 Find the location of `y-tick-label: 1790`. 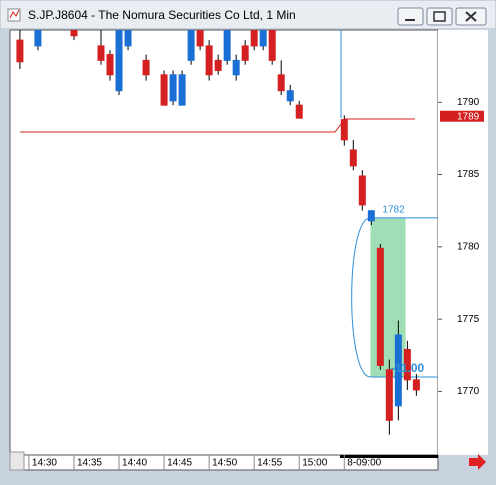

y-tick-label: 1790 is located at coordinates (468, 102).